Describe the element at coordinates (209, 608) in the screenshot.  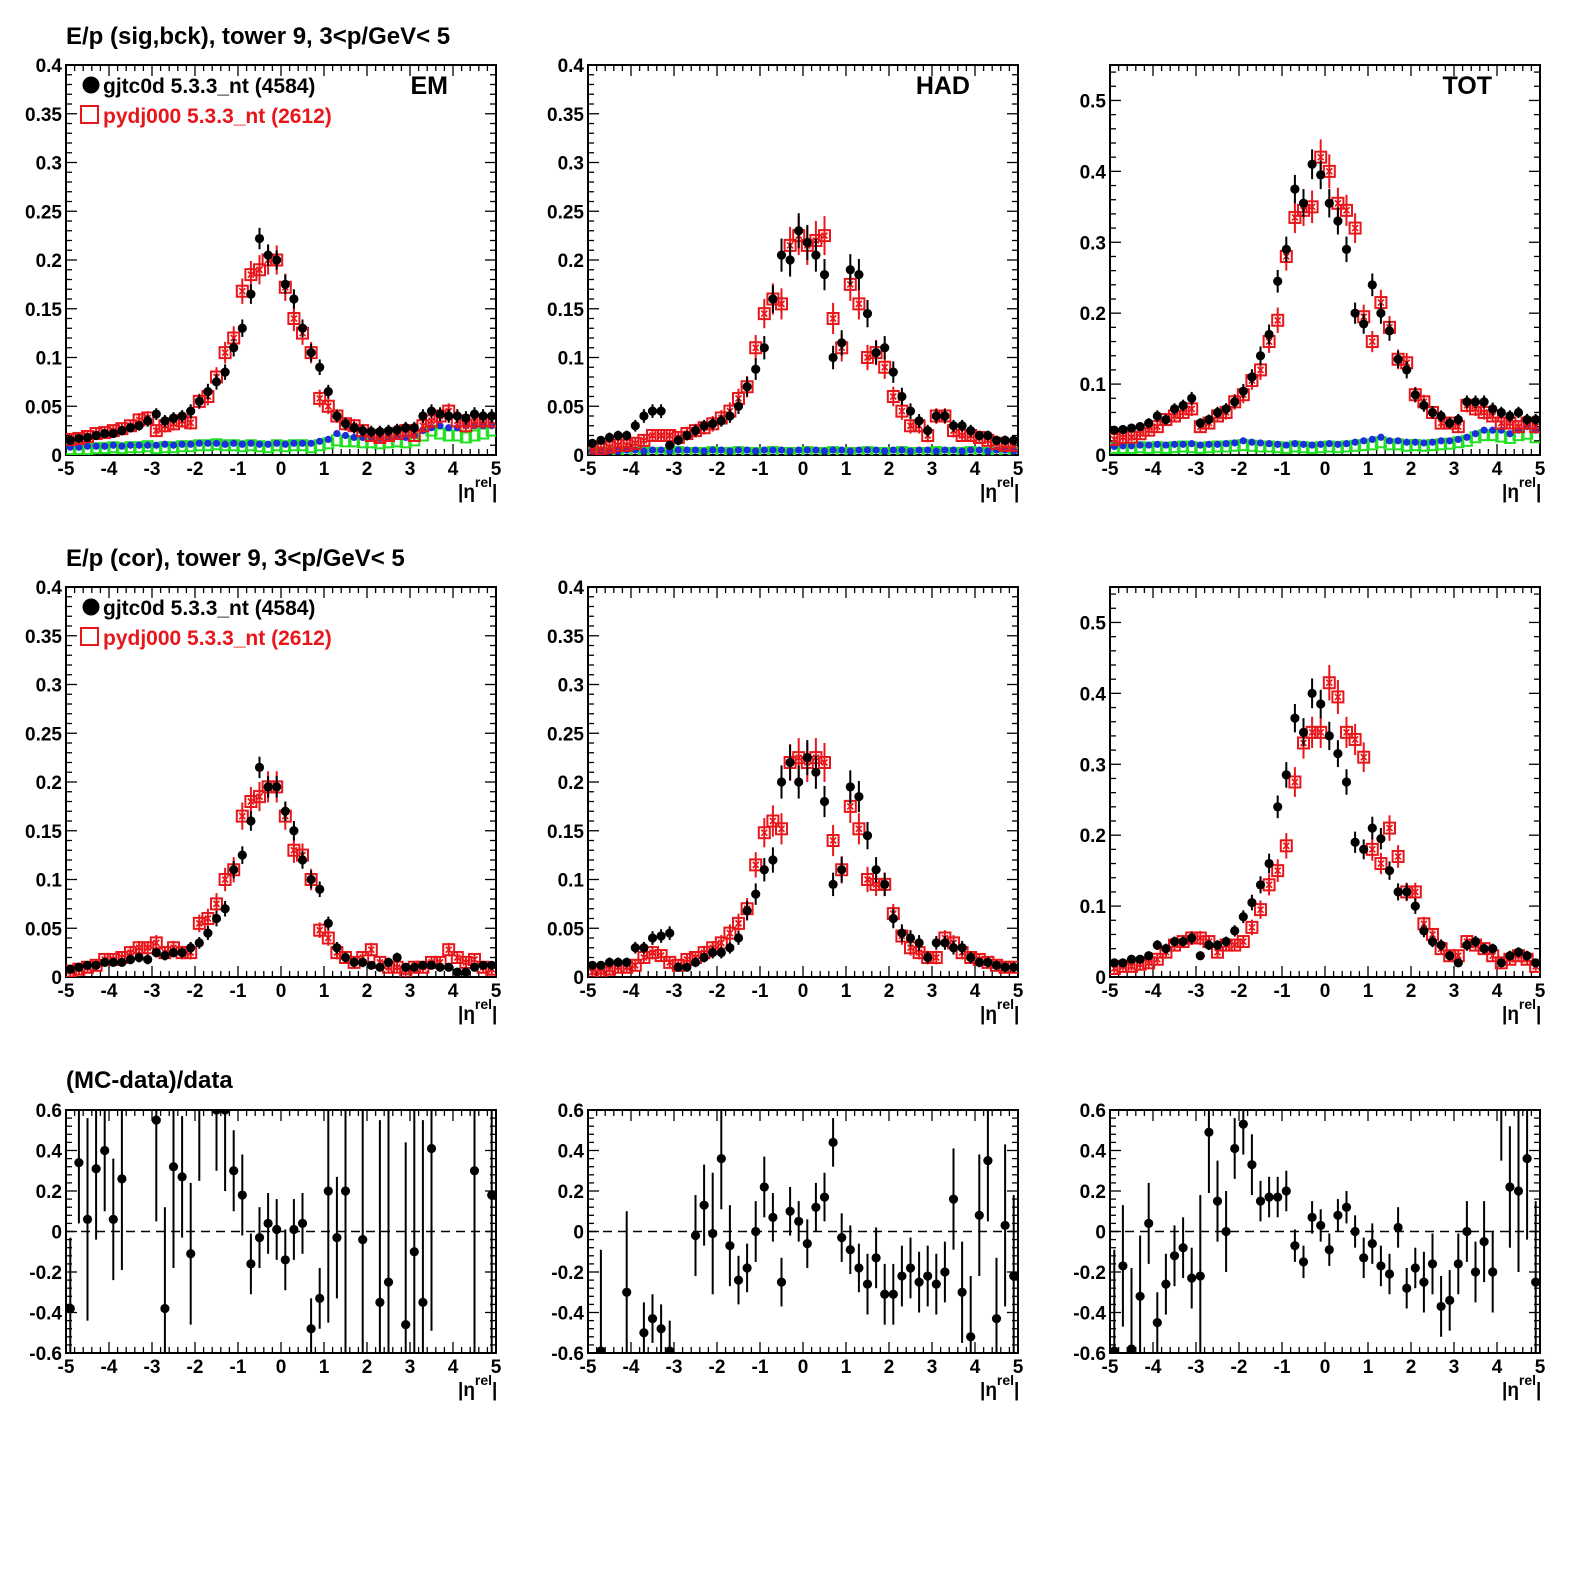
I see `legend-data-label: gjtc0d 5.3.3_nt (4584)` at that location.